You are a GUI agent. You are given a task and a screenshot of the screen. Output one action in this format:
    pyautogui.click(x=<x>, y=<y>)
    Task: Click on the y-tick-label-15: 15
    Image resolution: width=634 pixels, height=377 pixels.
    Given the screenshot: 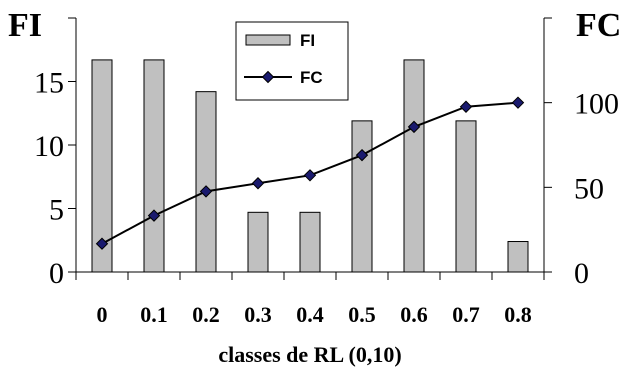 What is the action you would take?
    pyautogui.click(x=49, y=83)
    